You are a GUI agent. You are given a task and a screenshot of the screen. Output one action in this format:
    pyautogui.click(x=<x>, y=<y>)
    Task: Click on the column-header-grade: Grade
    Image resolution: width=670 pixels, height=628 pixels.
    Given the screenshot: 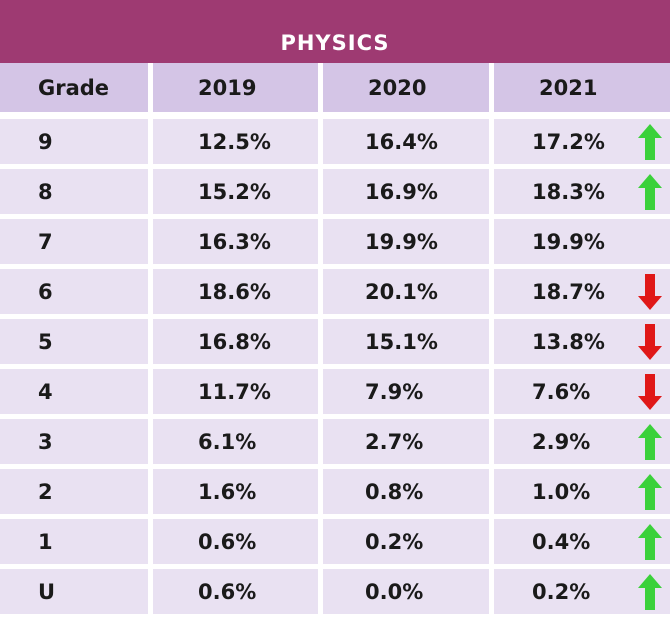 What is the action you would take?
    pyautogui.click(x=74, y=87)
    